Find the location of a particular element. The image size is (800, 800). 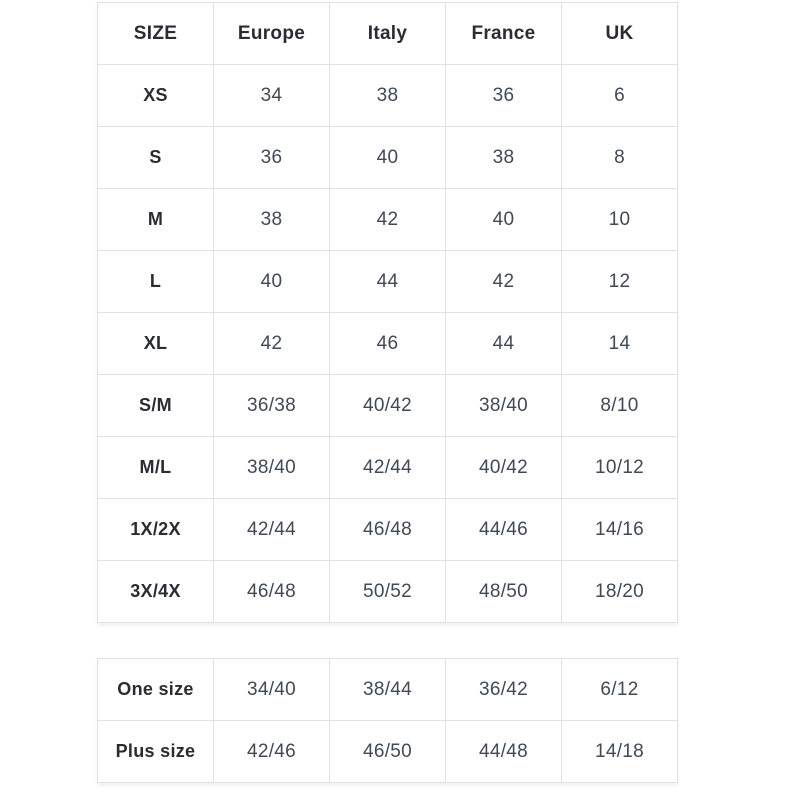

size-value-cell: 14/18 is located at coordinates (619, 751).